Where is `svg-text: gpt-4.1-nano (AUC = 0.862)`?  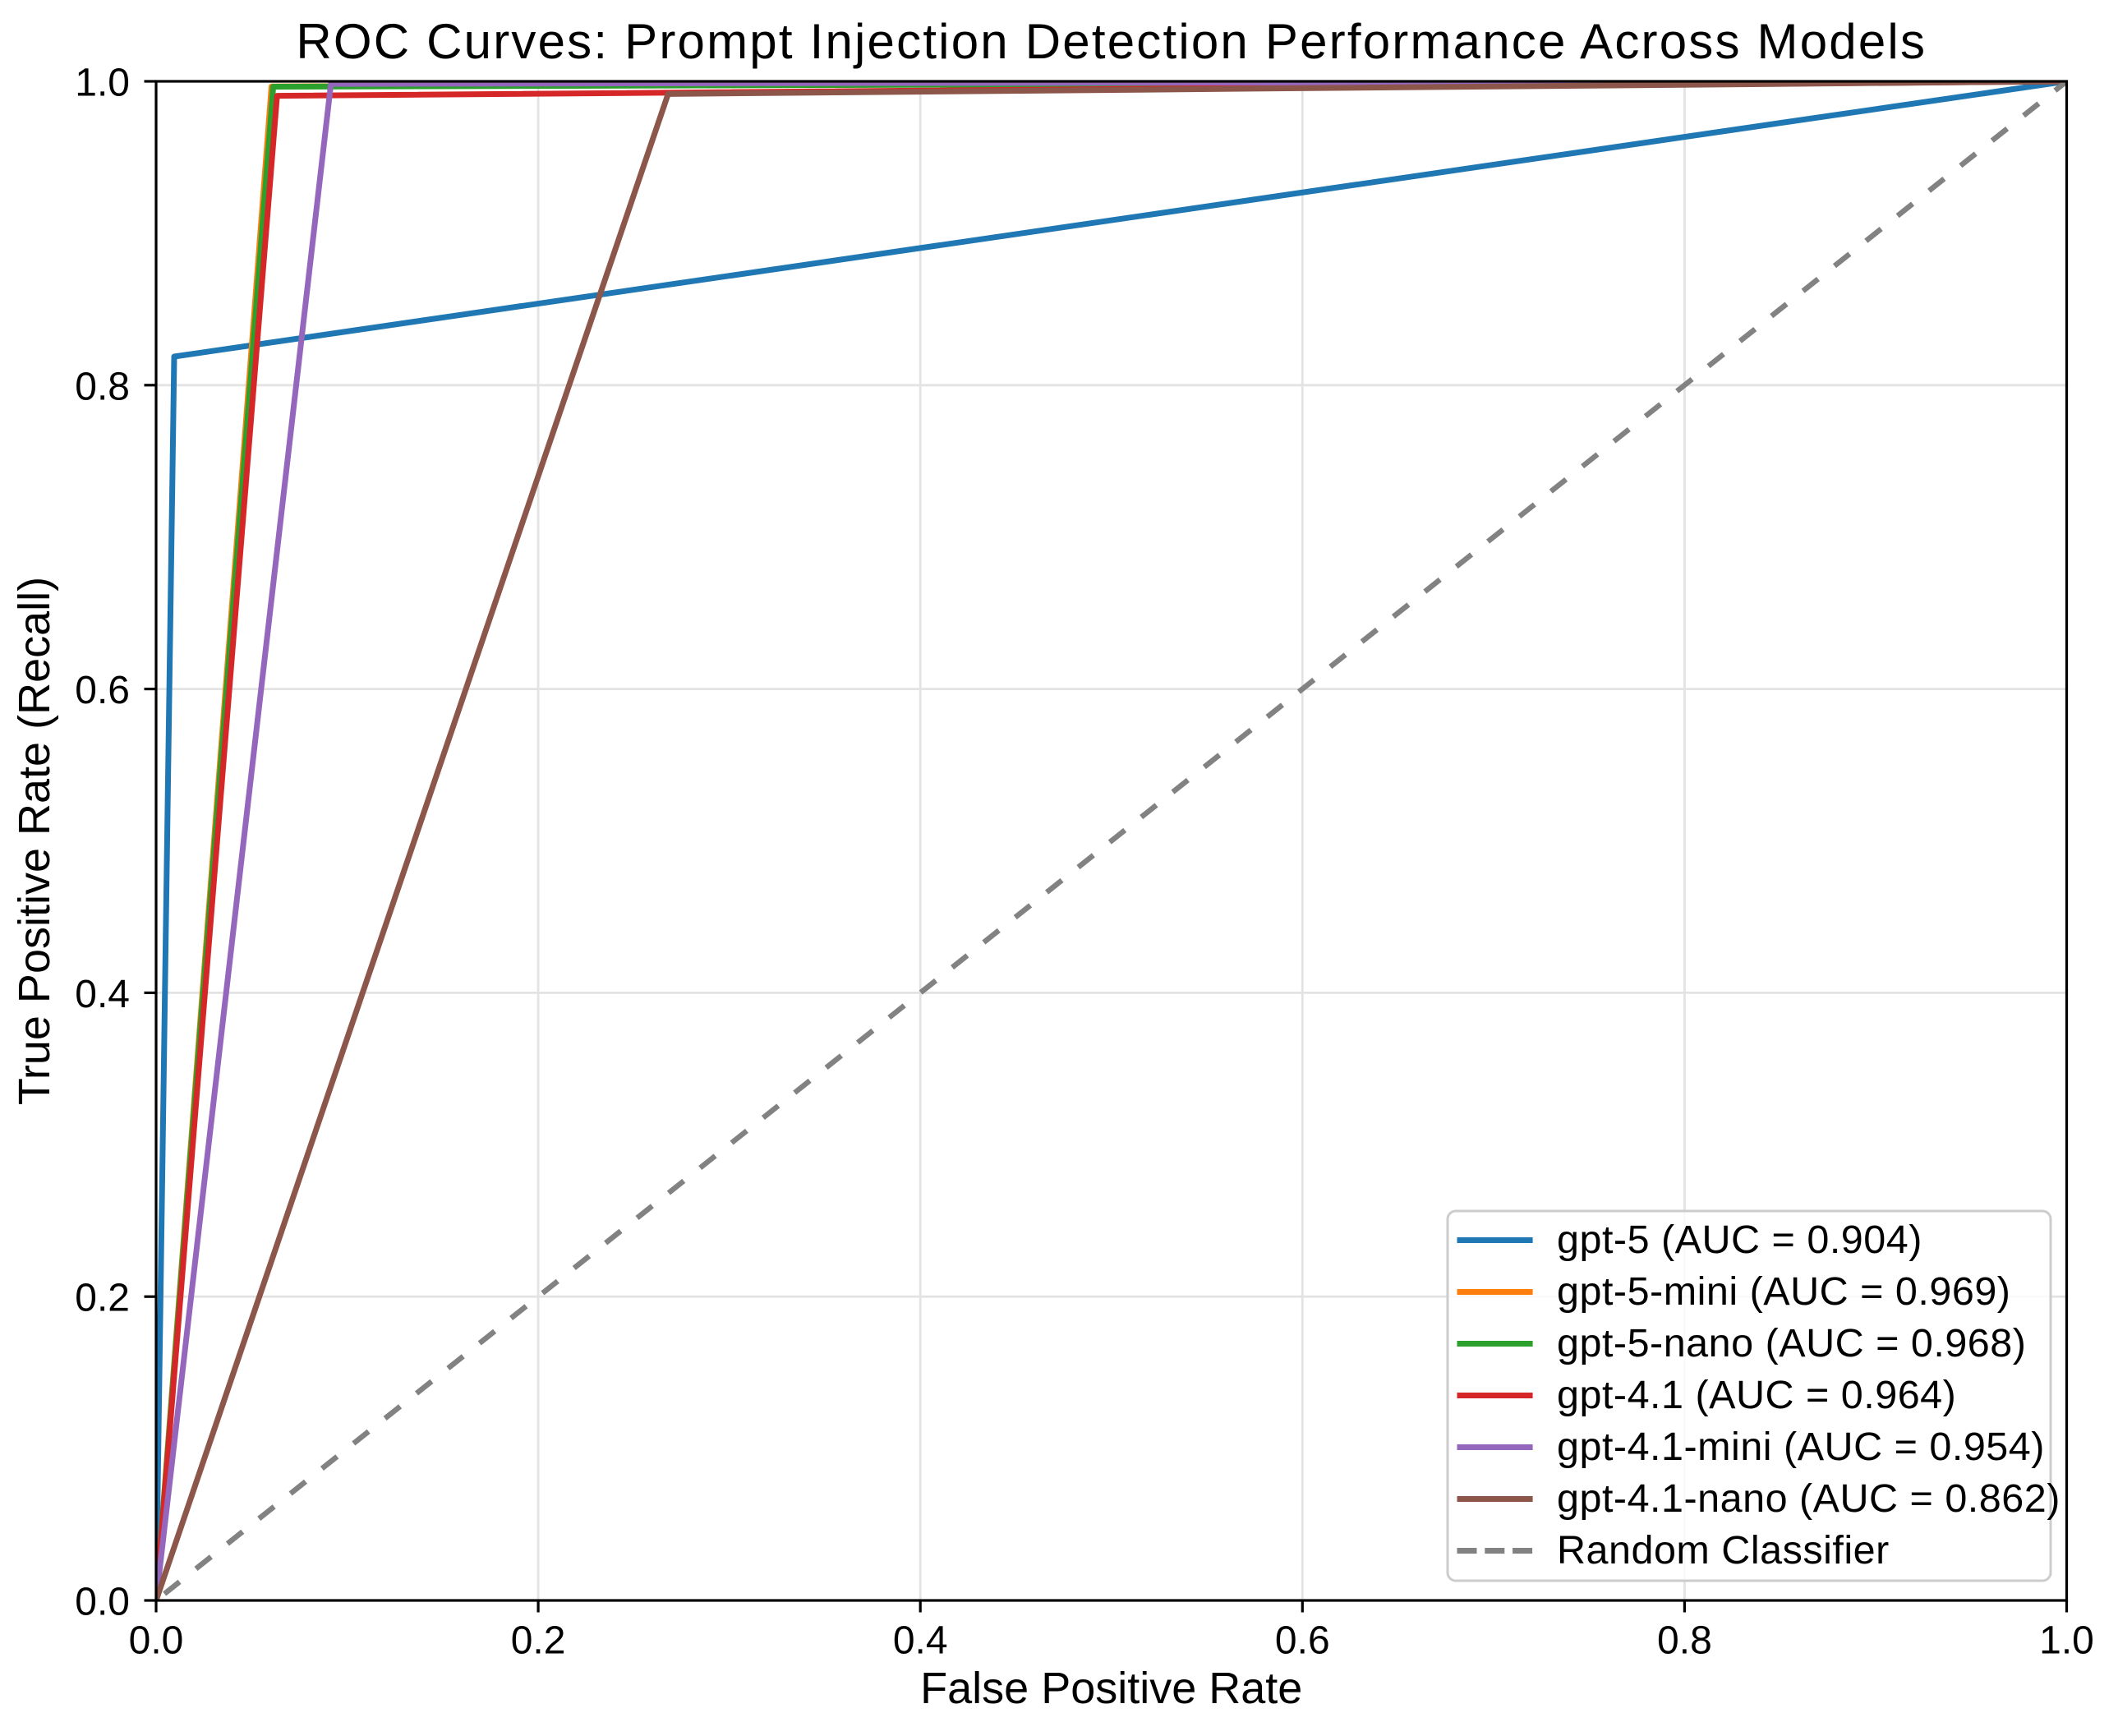 svg-text: gpt-4.1-nano (AUC = 0.862) is located at coordinates (1808, 1498).